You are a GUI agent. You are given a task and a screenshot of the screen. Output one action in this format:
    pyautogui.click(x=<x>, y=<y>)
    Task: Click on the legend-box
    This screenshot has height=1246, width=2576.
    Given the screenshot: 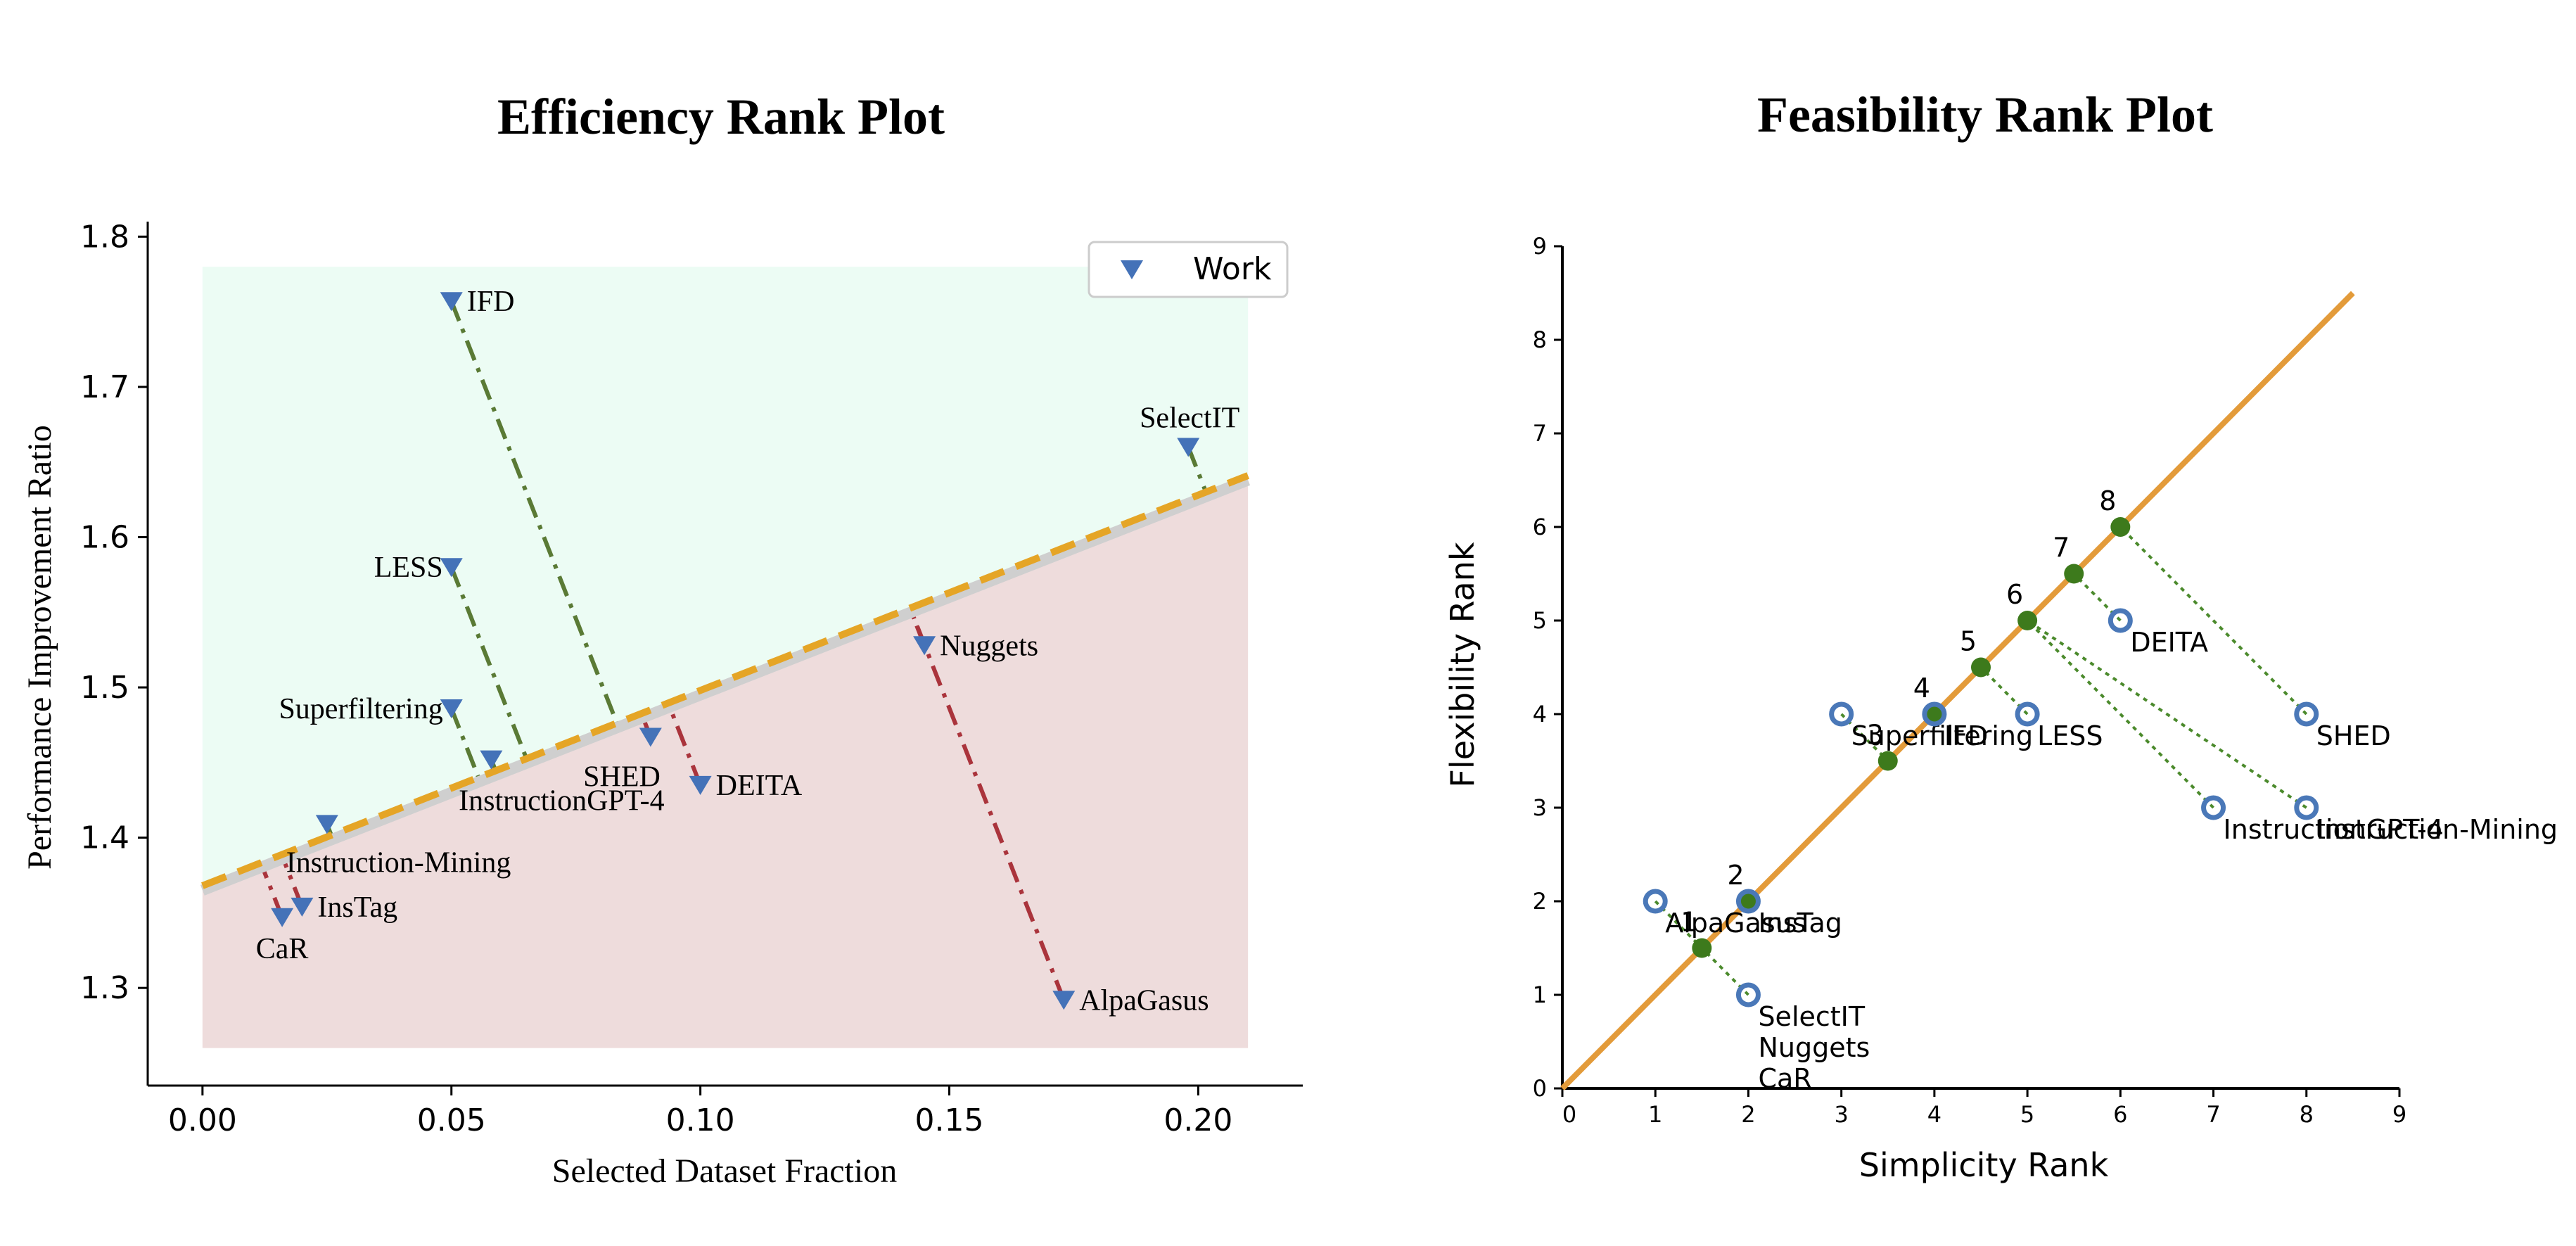 What is the action you would take?
    pyautogui.click(x=1188, y=269)
    